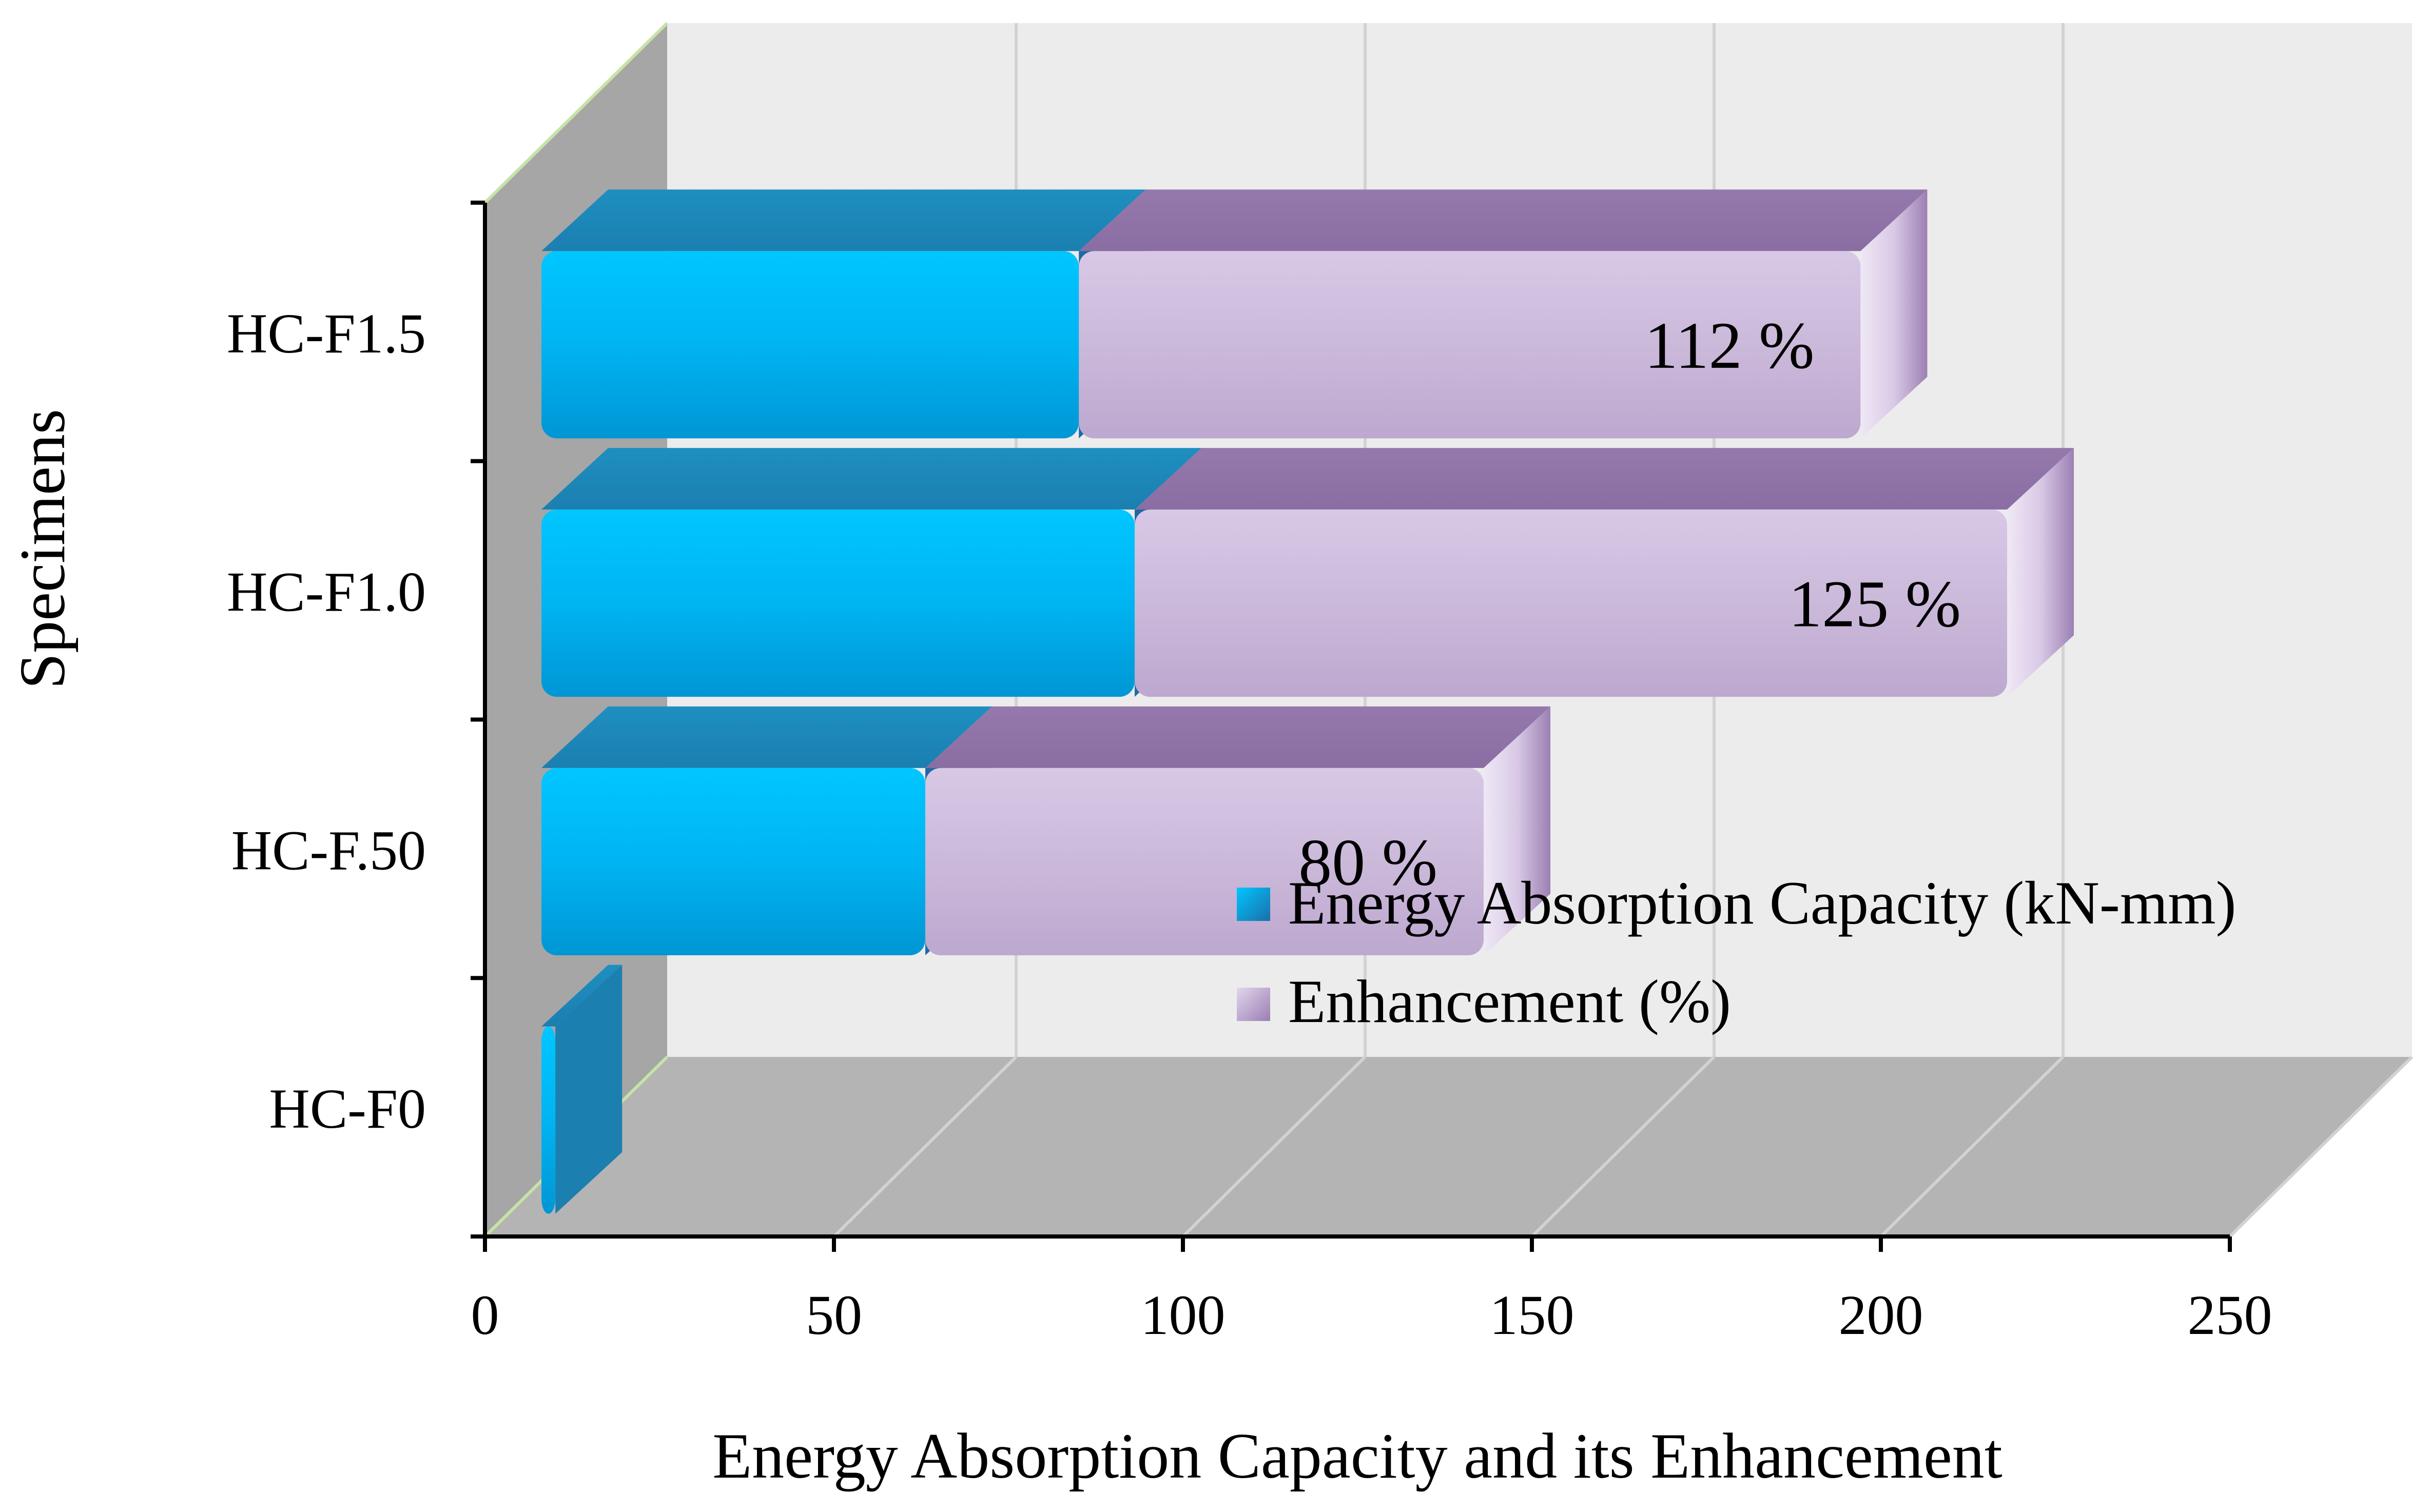 This screenshot has width=2430, height=1512. I want to click on bar-energy-HC-F.50-front, so click(733, 862).